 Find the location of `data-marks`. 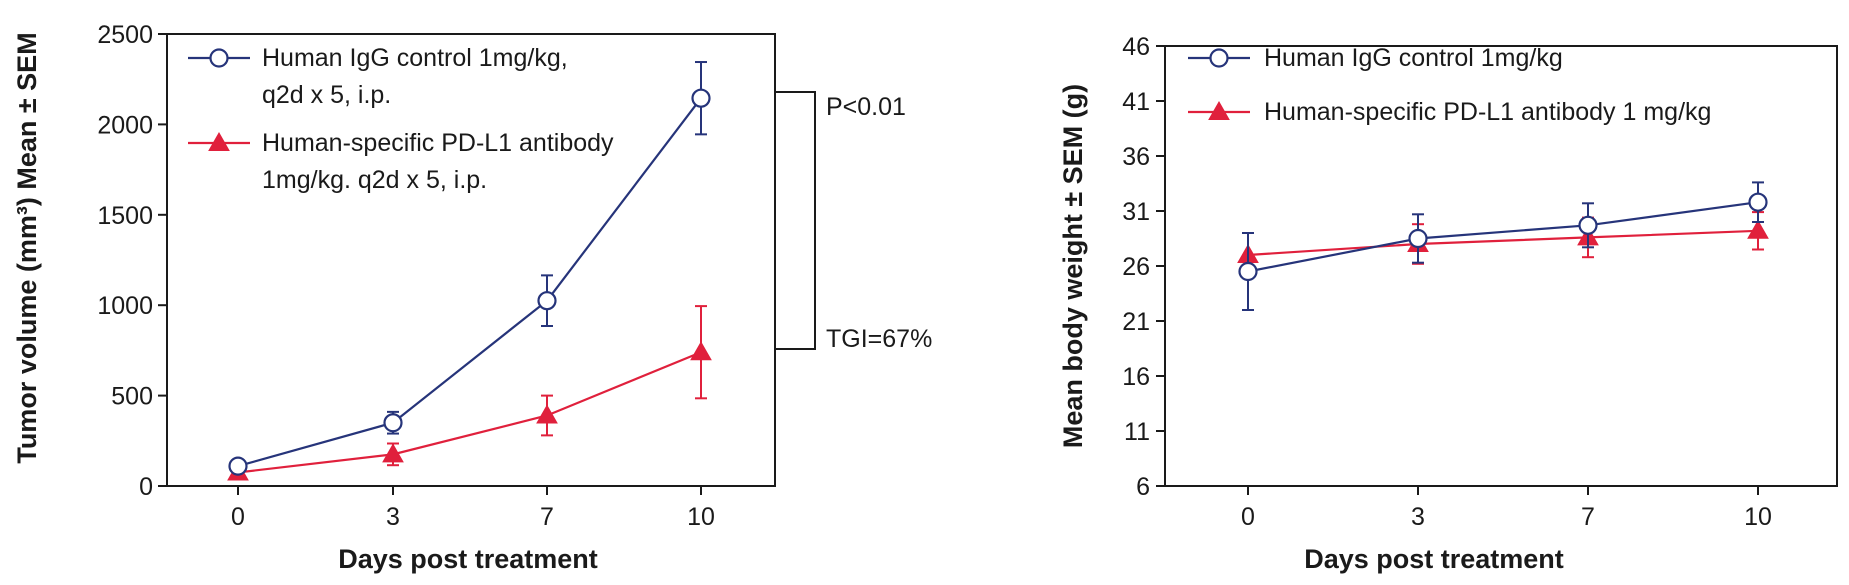

data-marks is located at coordinates (1503, 246).